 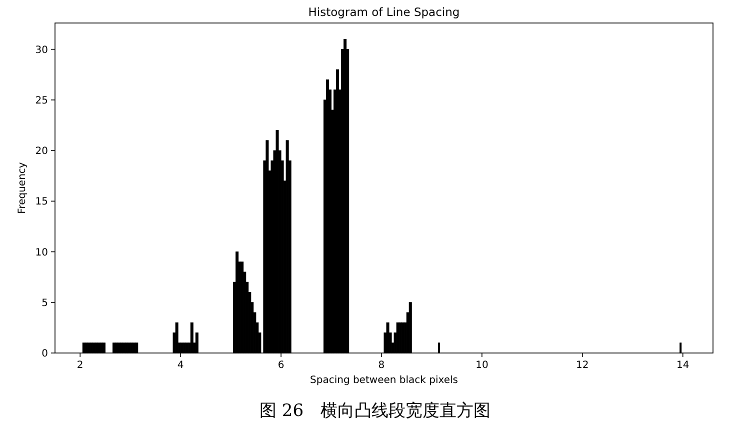 What do you see at coordinates (41, 252) in the screenshot?
I see `y-tick-label: 10` at bounding box center [41, 252].